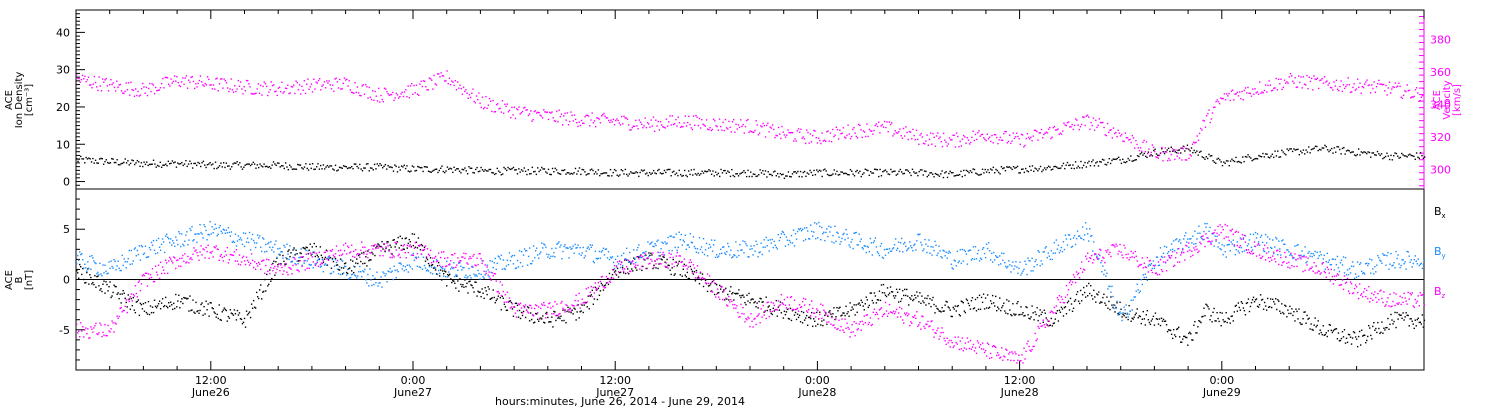 This screenshot has height=410, width=1500. Describe the element at coordinates (63, 70) in the screenshot. I see `y-left-tick-label: 30` at that location.